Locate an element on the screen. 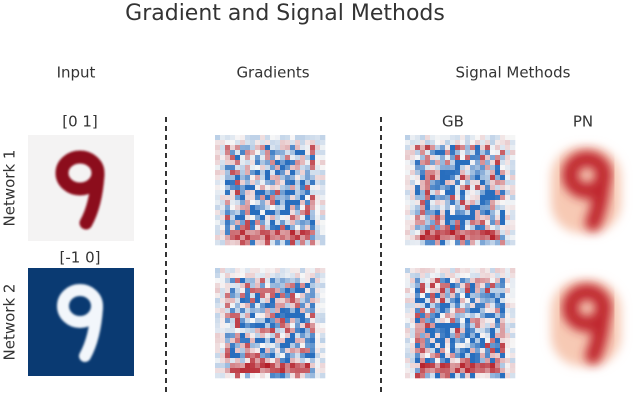 The height and width of the screenshot is (400, 640). method-label: GB is located at coordinates (453, 122).